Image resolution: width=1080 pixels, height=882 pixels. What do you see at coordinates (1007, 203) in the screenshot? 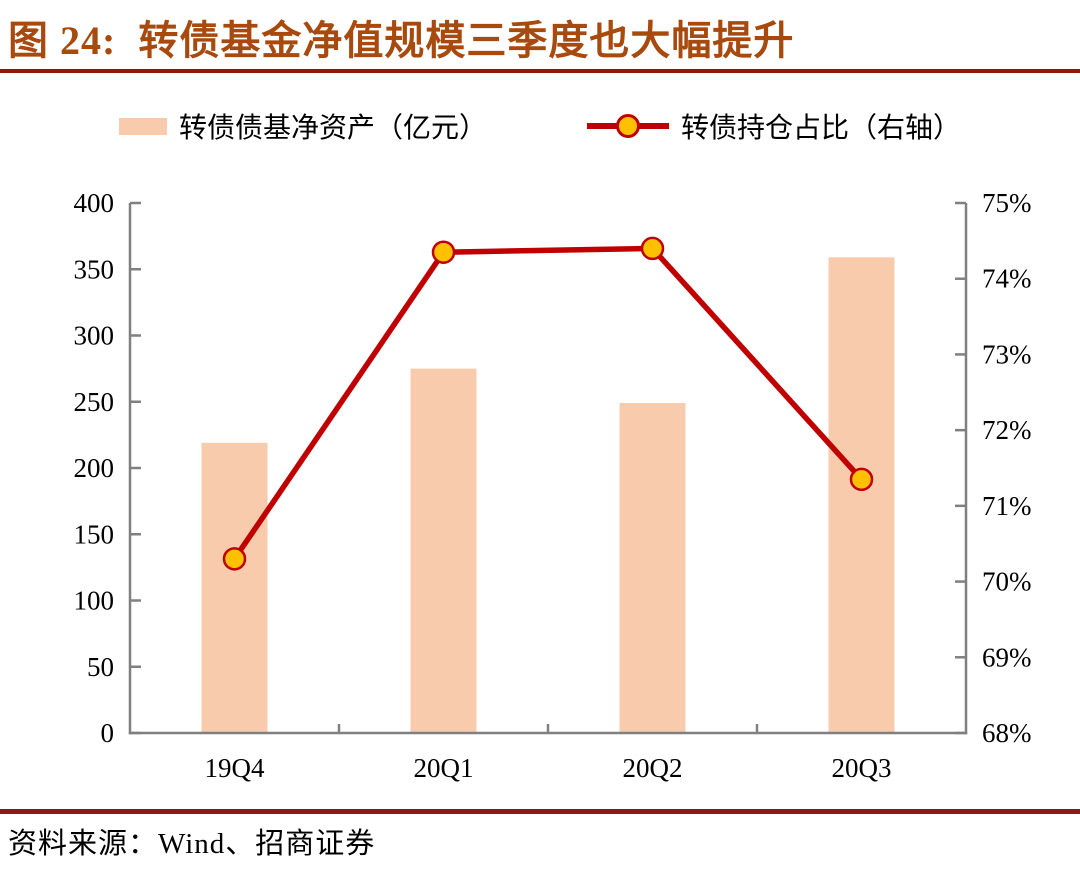
I see `right-axis-label-75: 75%` at bounding box center [1007, 203].